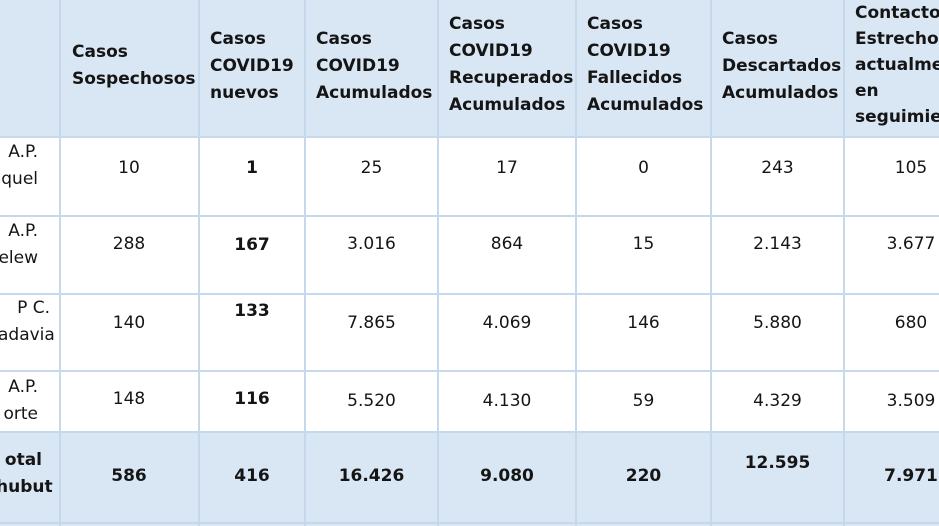  I want to click on cell-fallecidos: 59, so click(643, 401).